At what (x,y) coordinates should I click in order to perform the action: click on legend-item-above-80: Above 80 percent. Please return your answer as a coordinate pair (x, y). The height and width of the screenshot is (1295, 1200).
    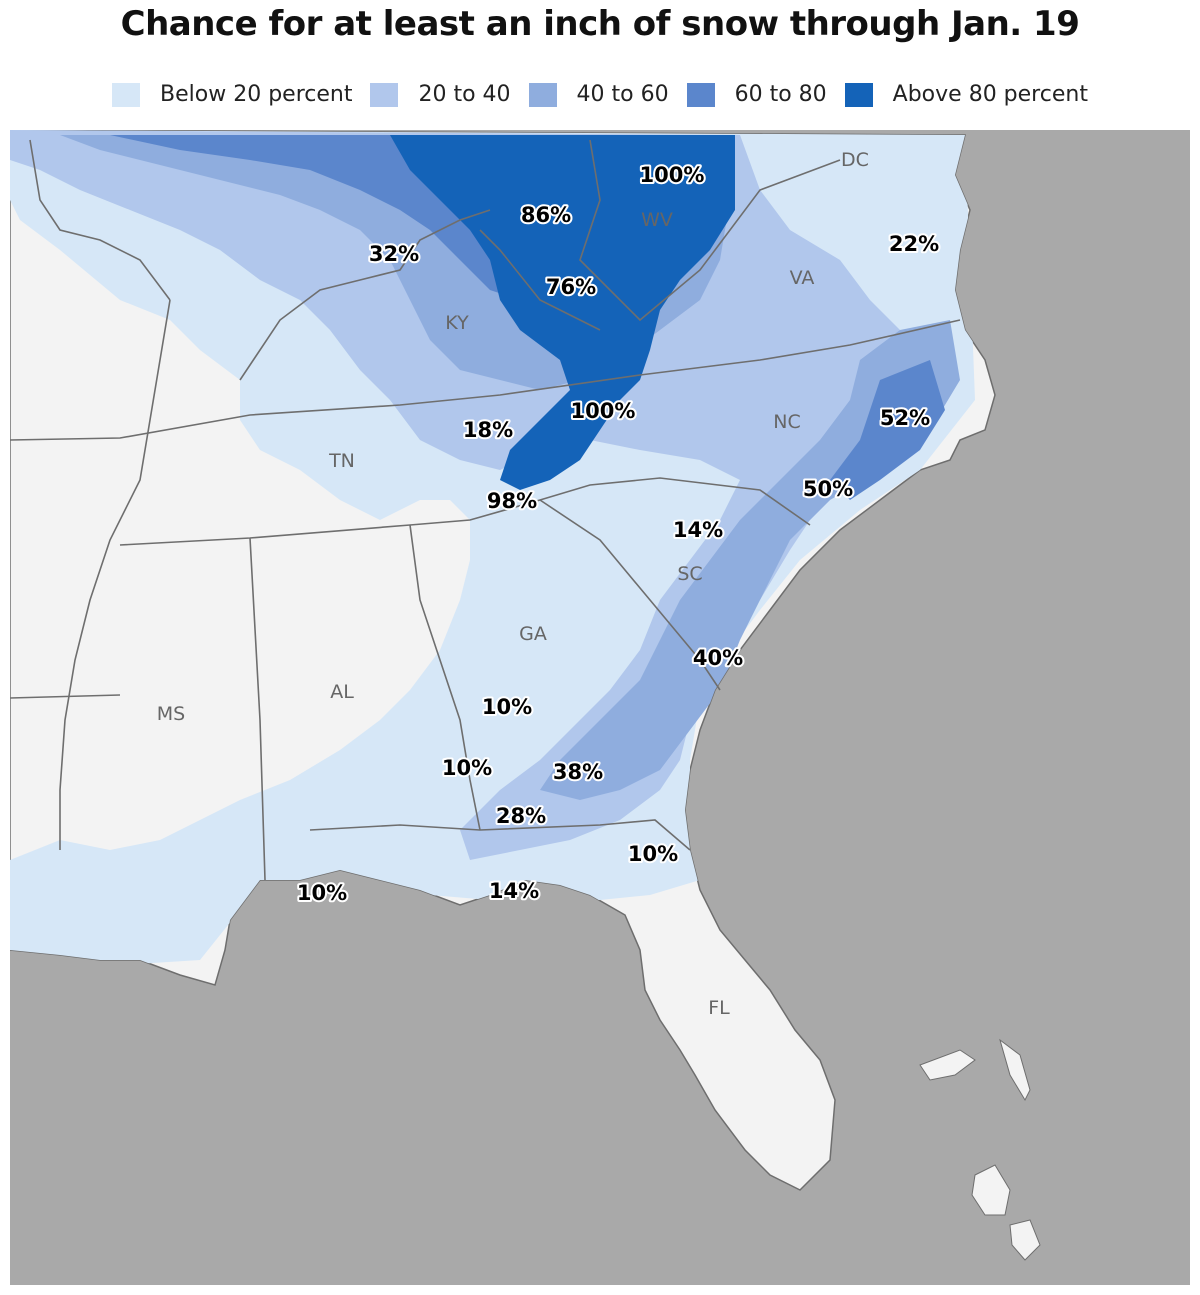
    Looking at the image, I should click on (966, 94).